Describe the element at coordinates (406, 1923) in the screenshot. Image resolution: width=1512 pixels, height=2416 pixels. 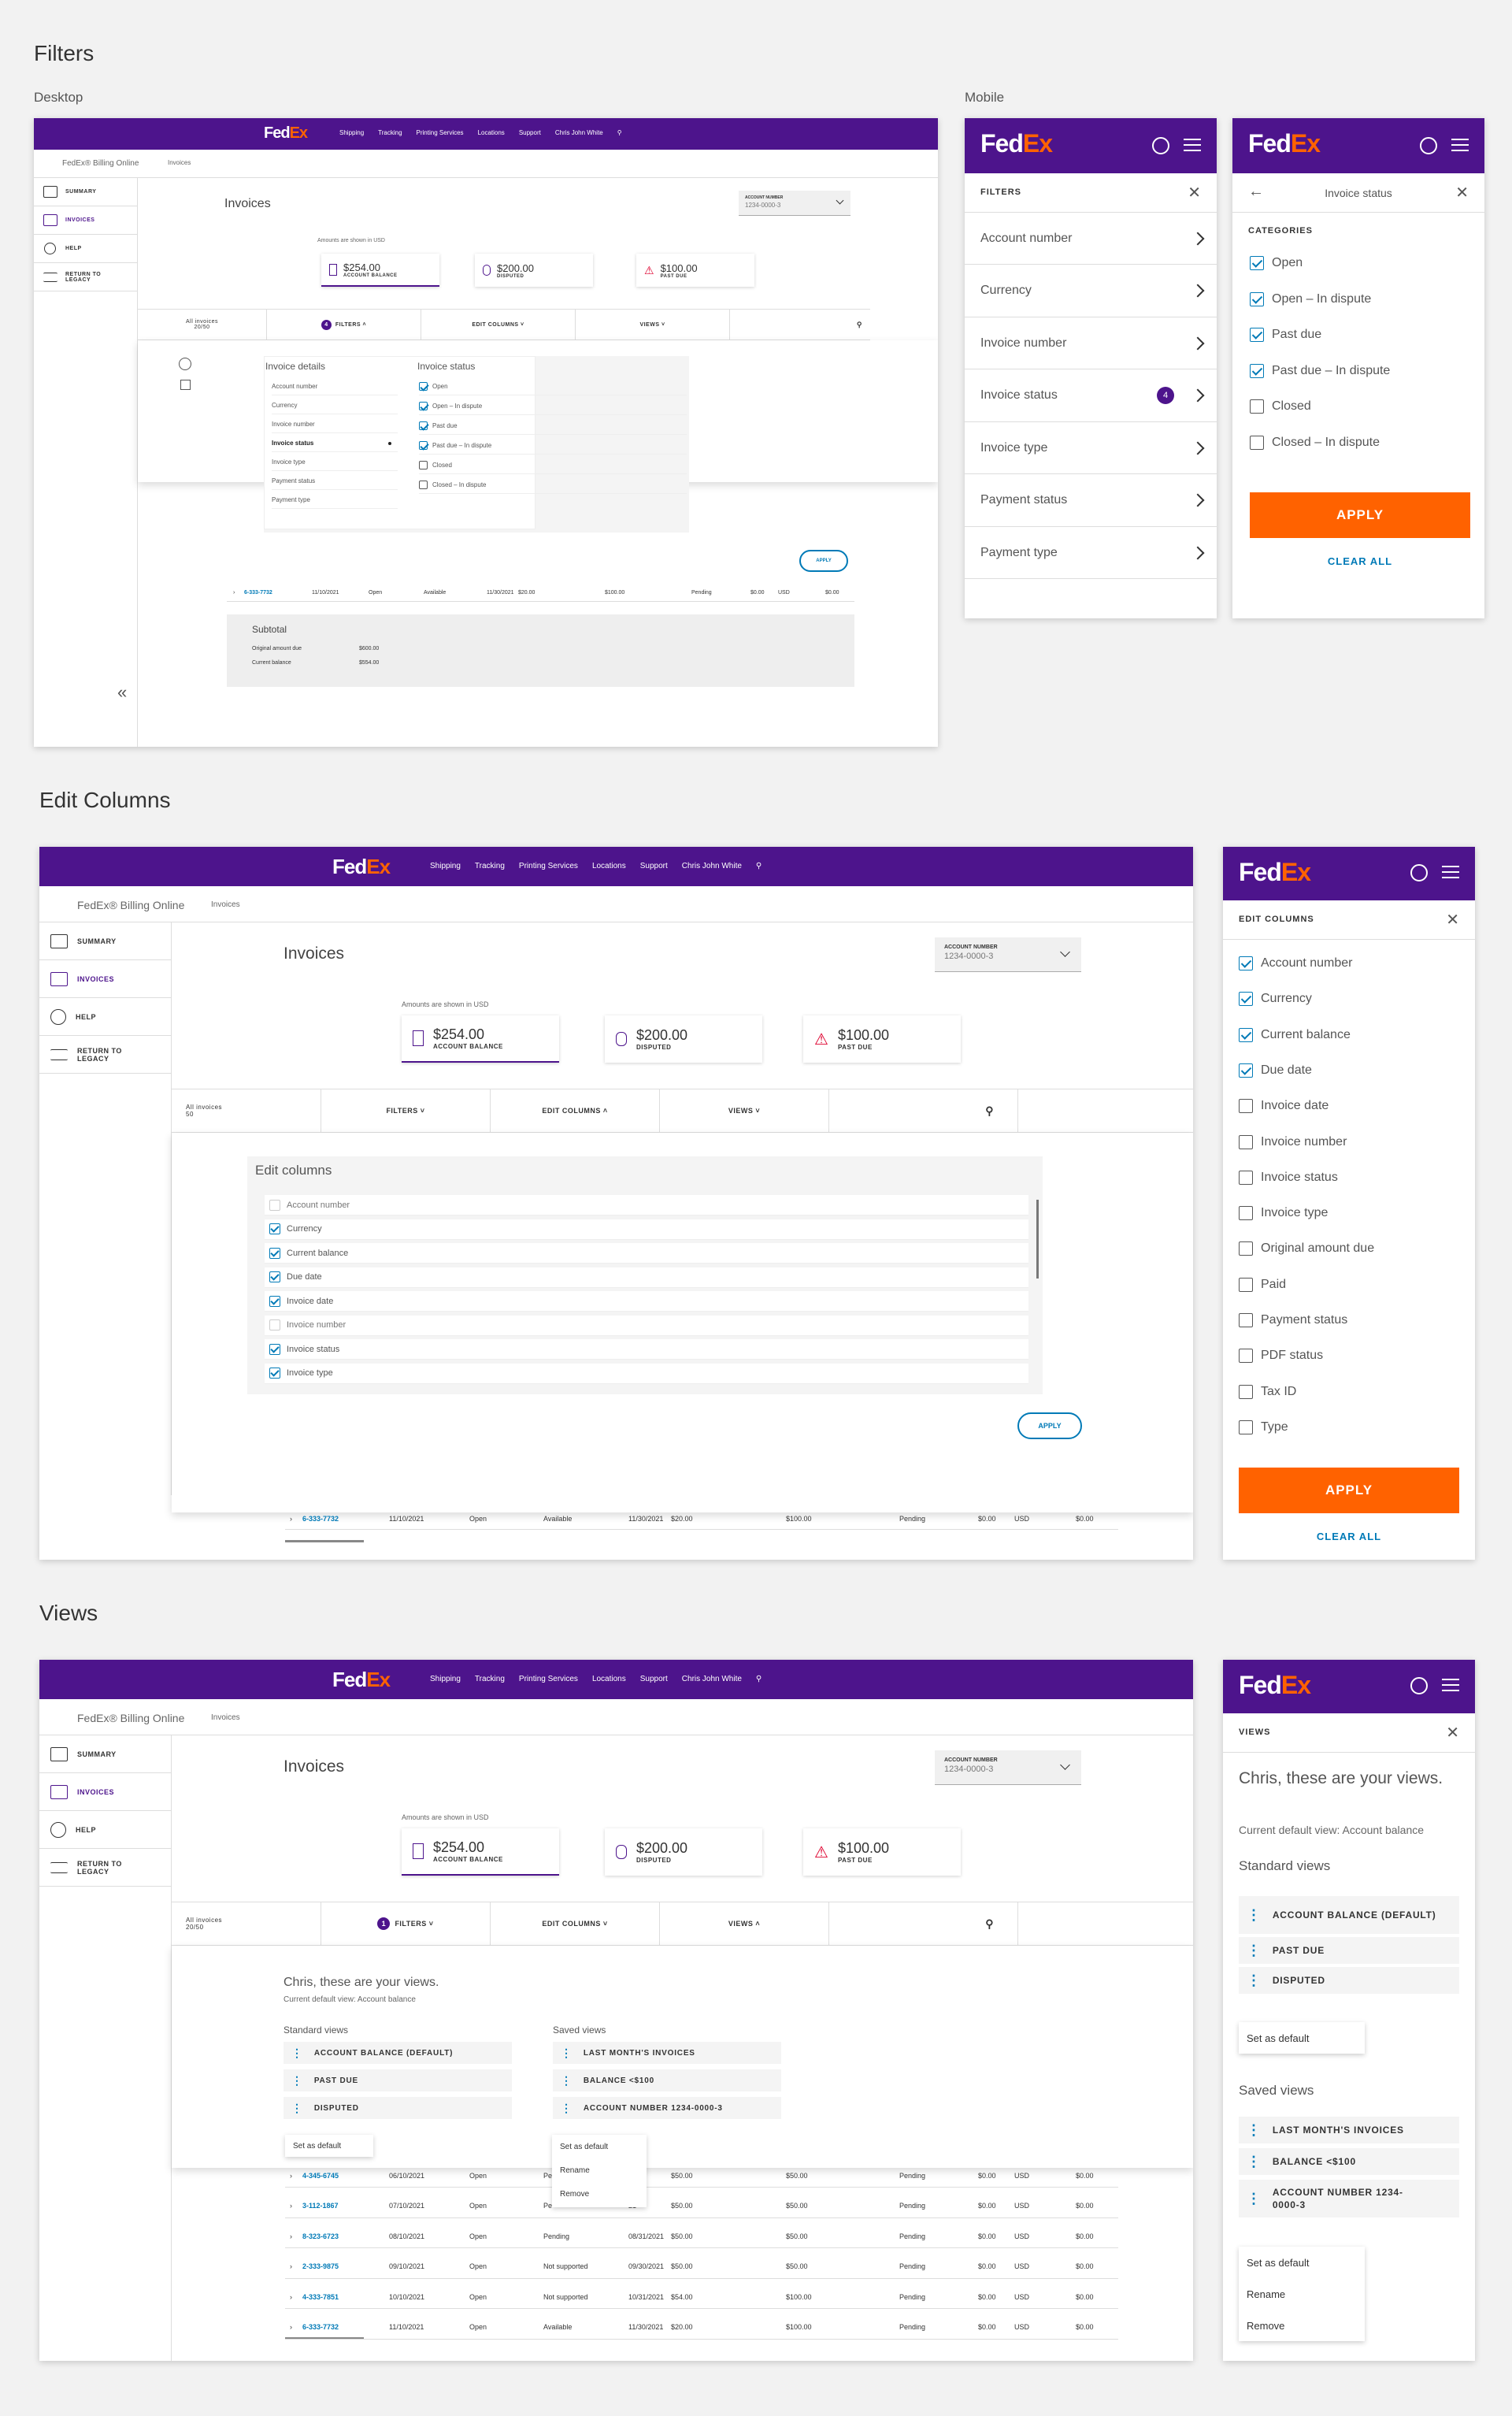
I see `tab-filters: 1 FILTERS ˅` at that location.